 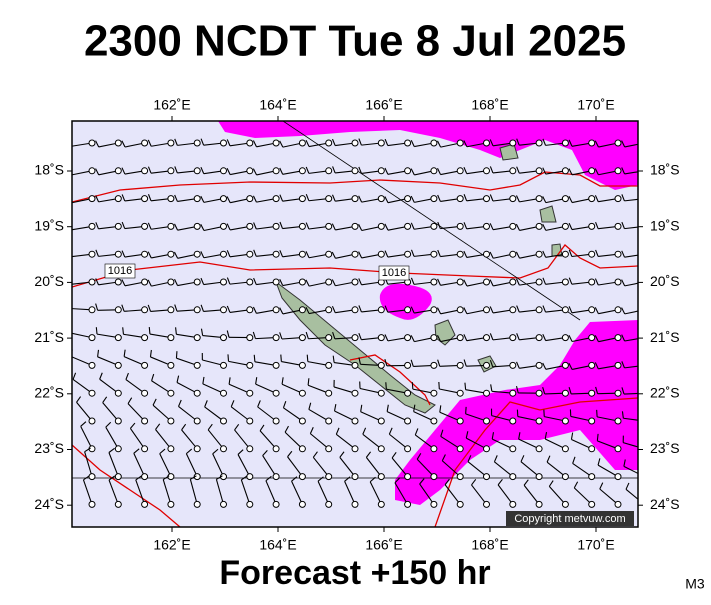 What do you see at coordinates (383, 545) in the screenshot?
I see `lon-label: 166˚E` at bounding box center [383, 545].